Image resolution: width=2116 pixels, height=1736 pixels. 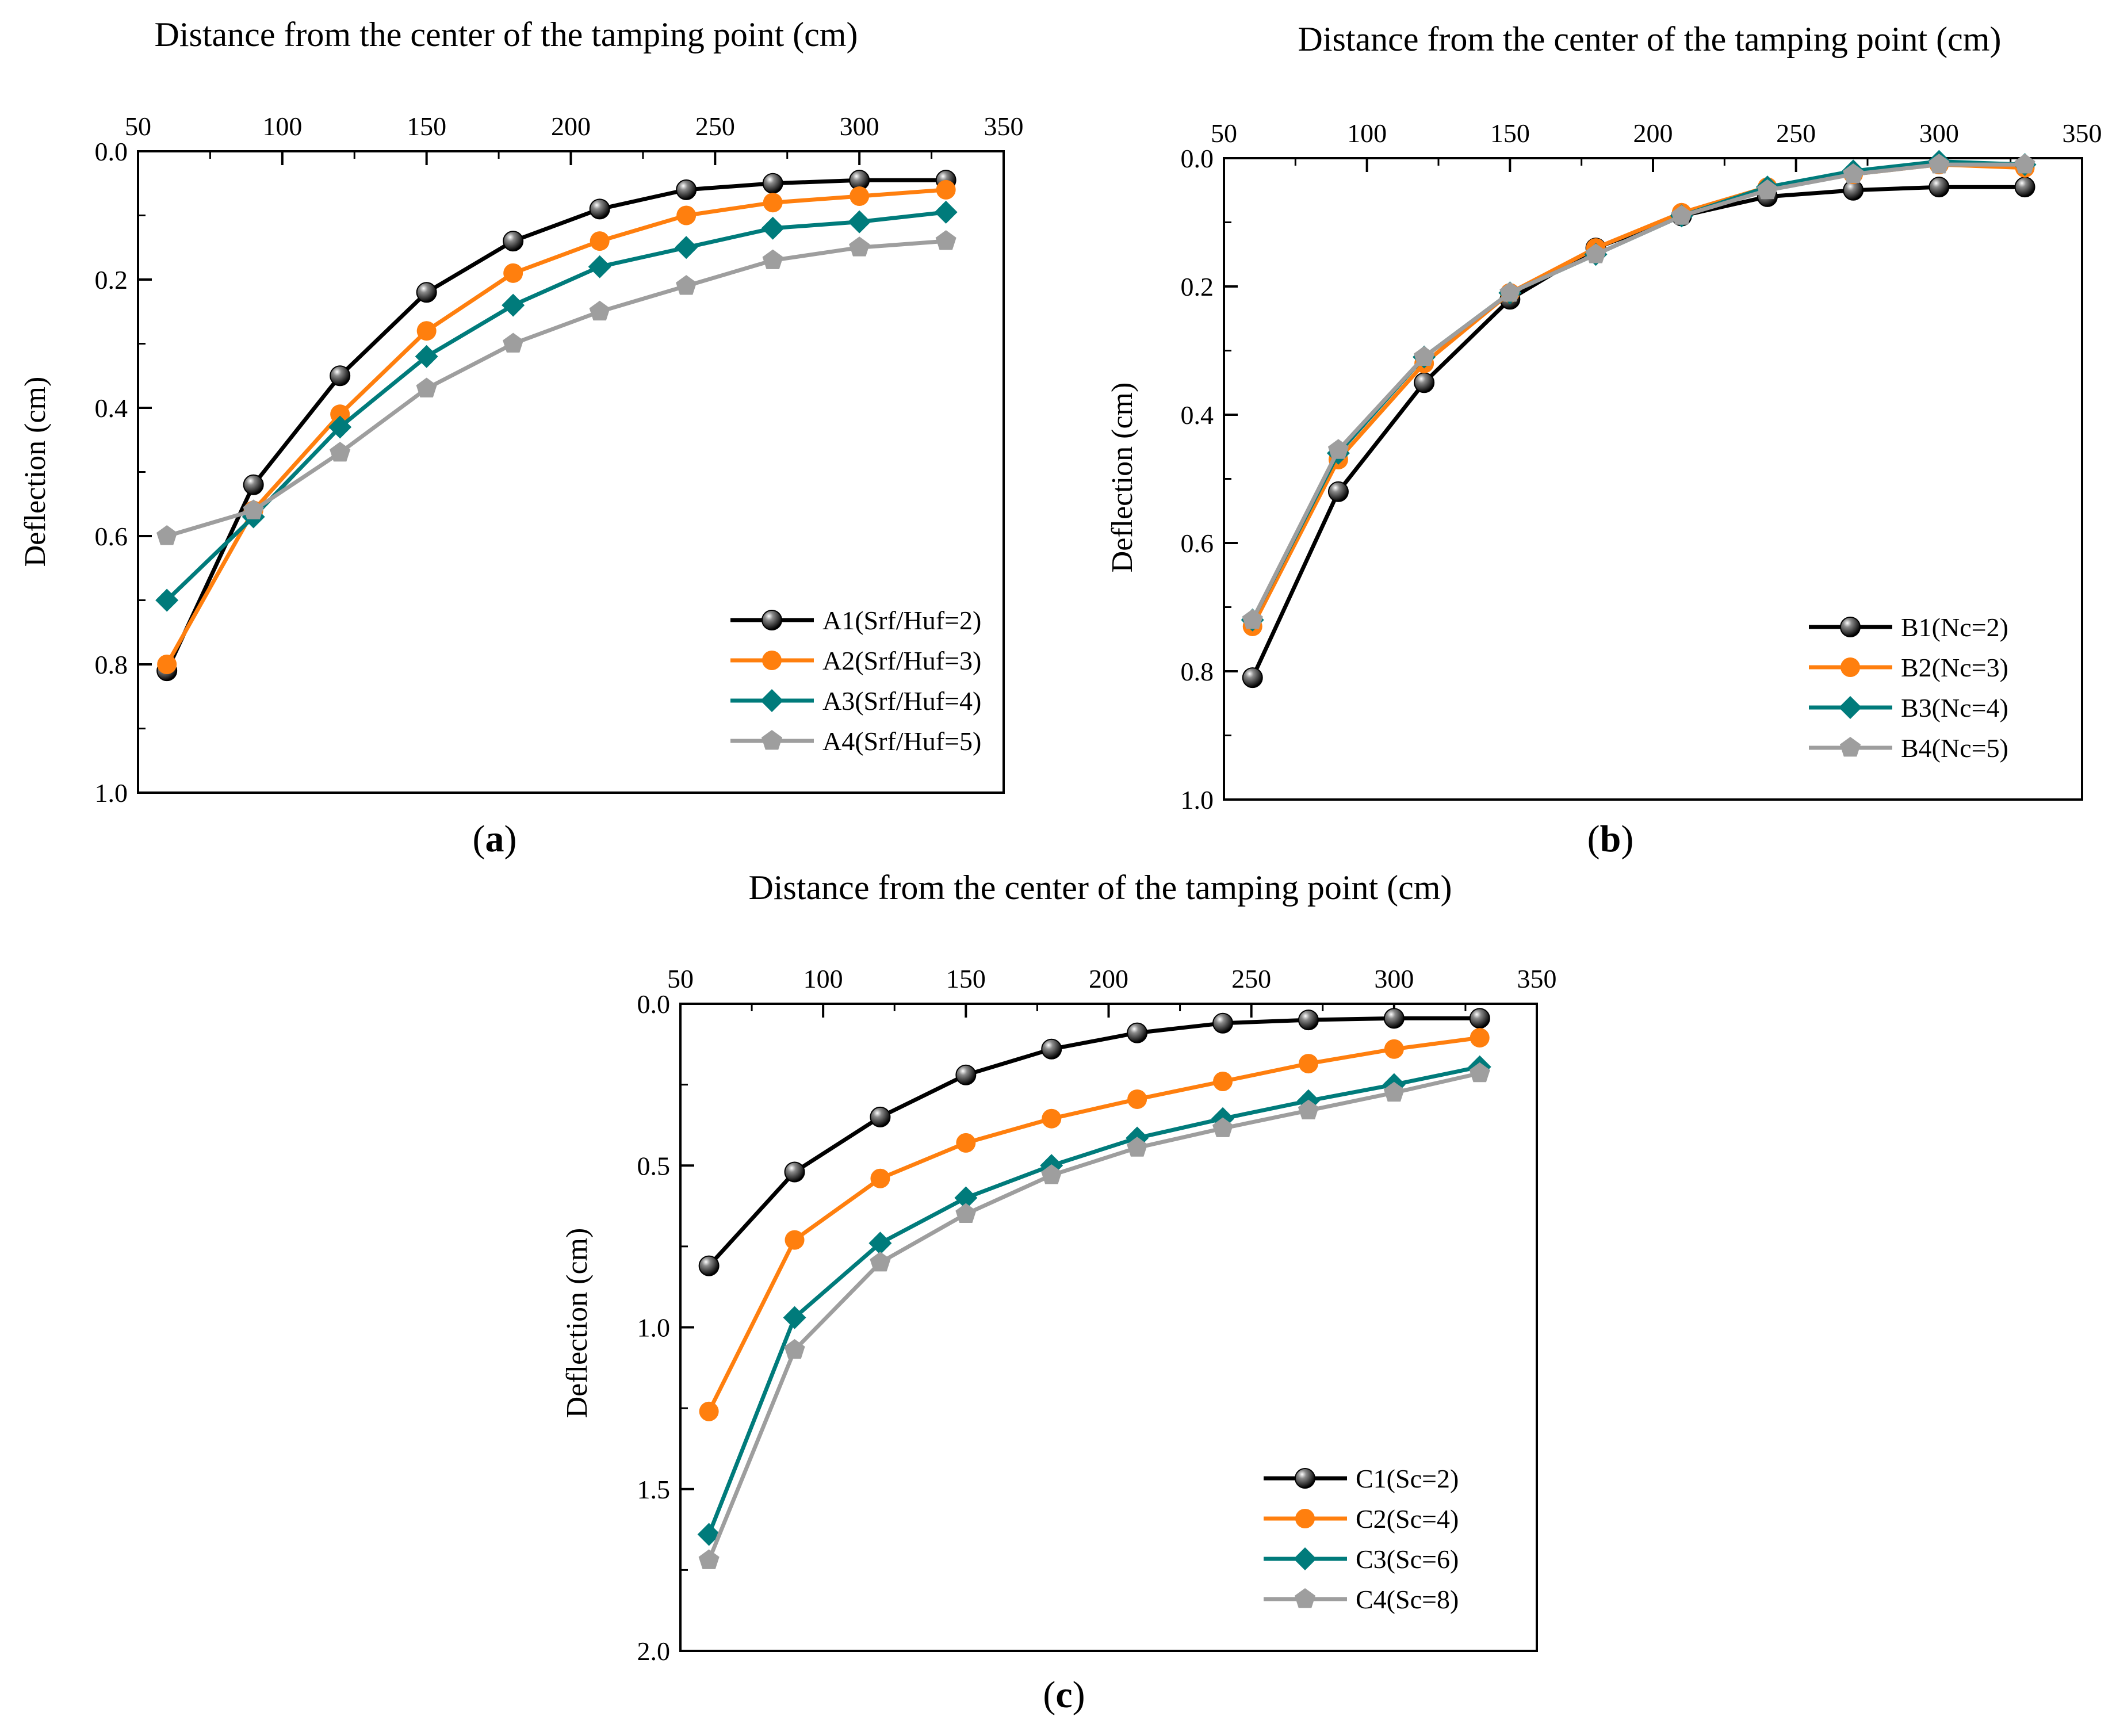 I want to click on y-tick-label: 0.0, so click(x=654, y=1004).